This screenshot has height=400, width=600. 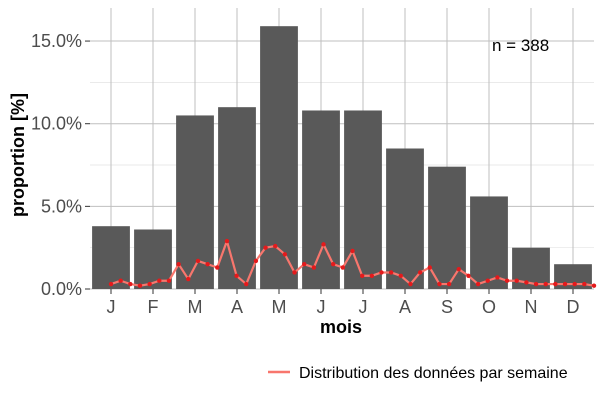 What do you see at coordinates (61, 206) in the screenshot?
I see `y-tick-label: 5.0%` at bounding box center [61, 206].